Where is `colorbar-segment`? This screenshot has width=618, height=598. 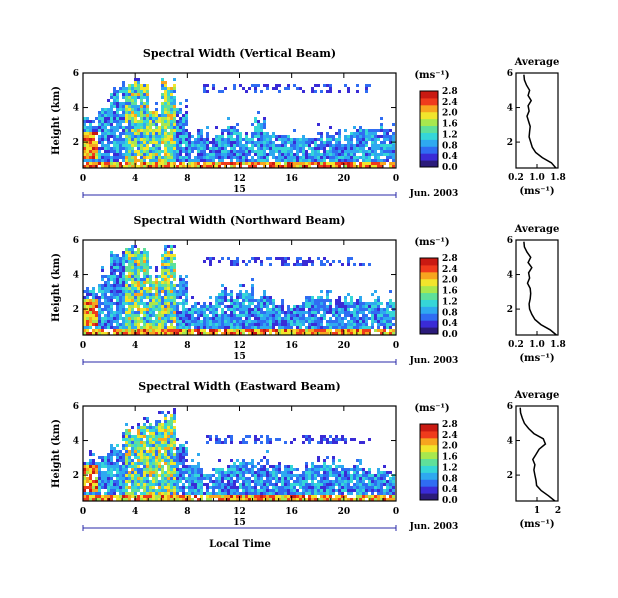
colorbar-segment is located at coordinates (429, 324).